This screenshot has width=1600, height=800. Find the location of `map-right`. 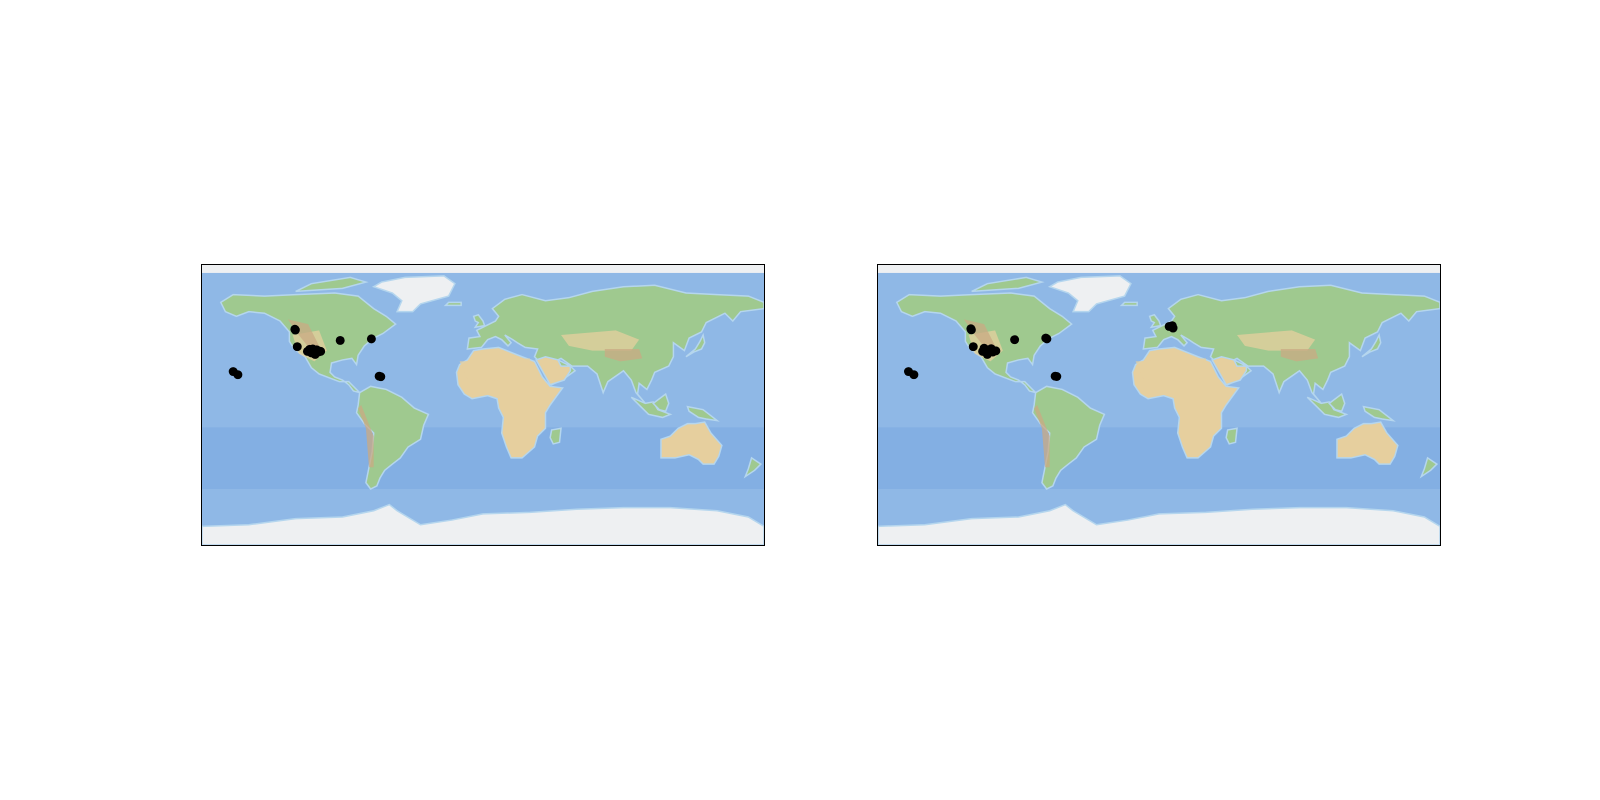

map-right is located at coordinates (1159, 405).